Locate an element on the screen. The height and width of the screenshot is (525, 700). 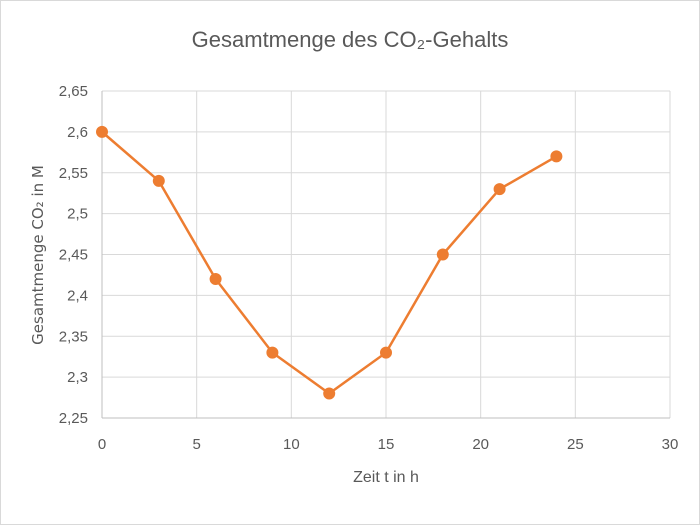
x-tick-label: 0 is located at coordinates (102, 444).